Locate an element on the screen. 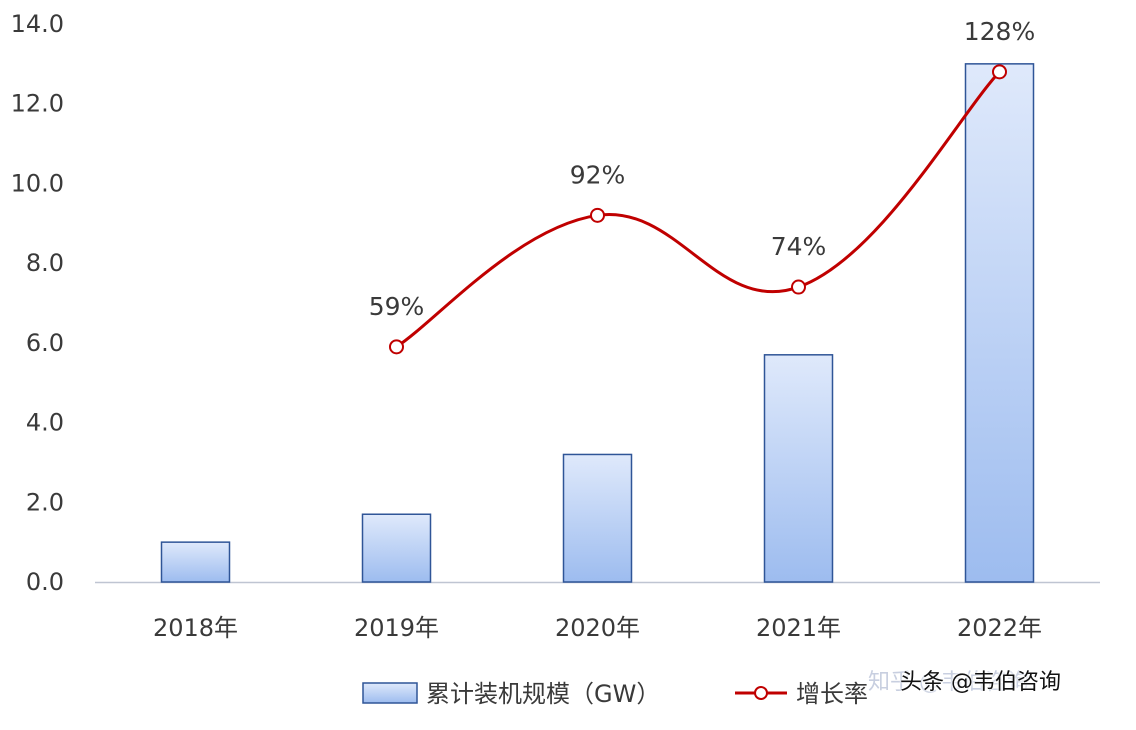 This screenshot has width=1136, height=730. x-tick-label: 2019年 is located at coordinates (396, 628).